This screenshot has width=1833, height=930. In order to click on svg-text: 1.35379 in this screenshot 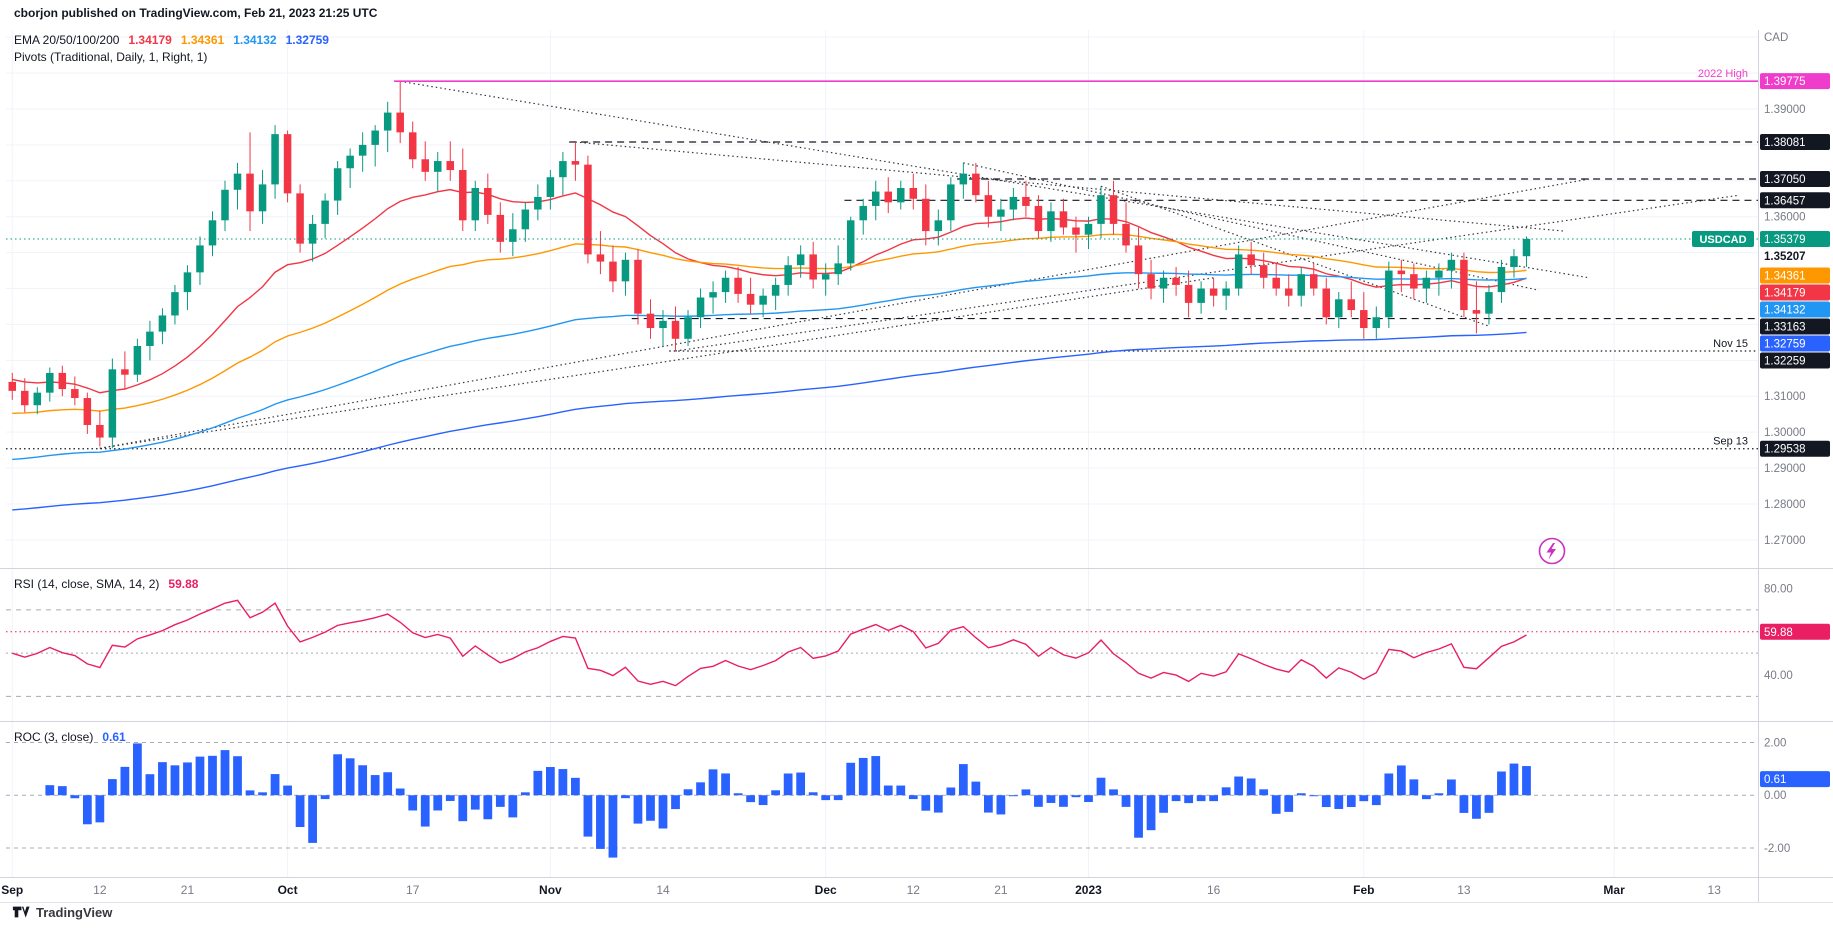, I will do `click(1785, 240)`.